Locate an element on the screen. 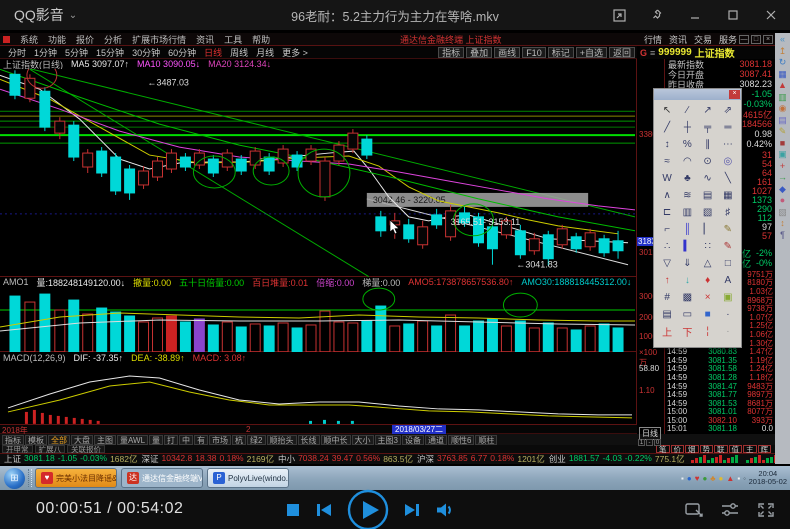  indicator-tab-杭: 杭 is located at coordinates (239, 439).